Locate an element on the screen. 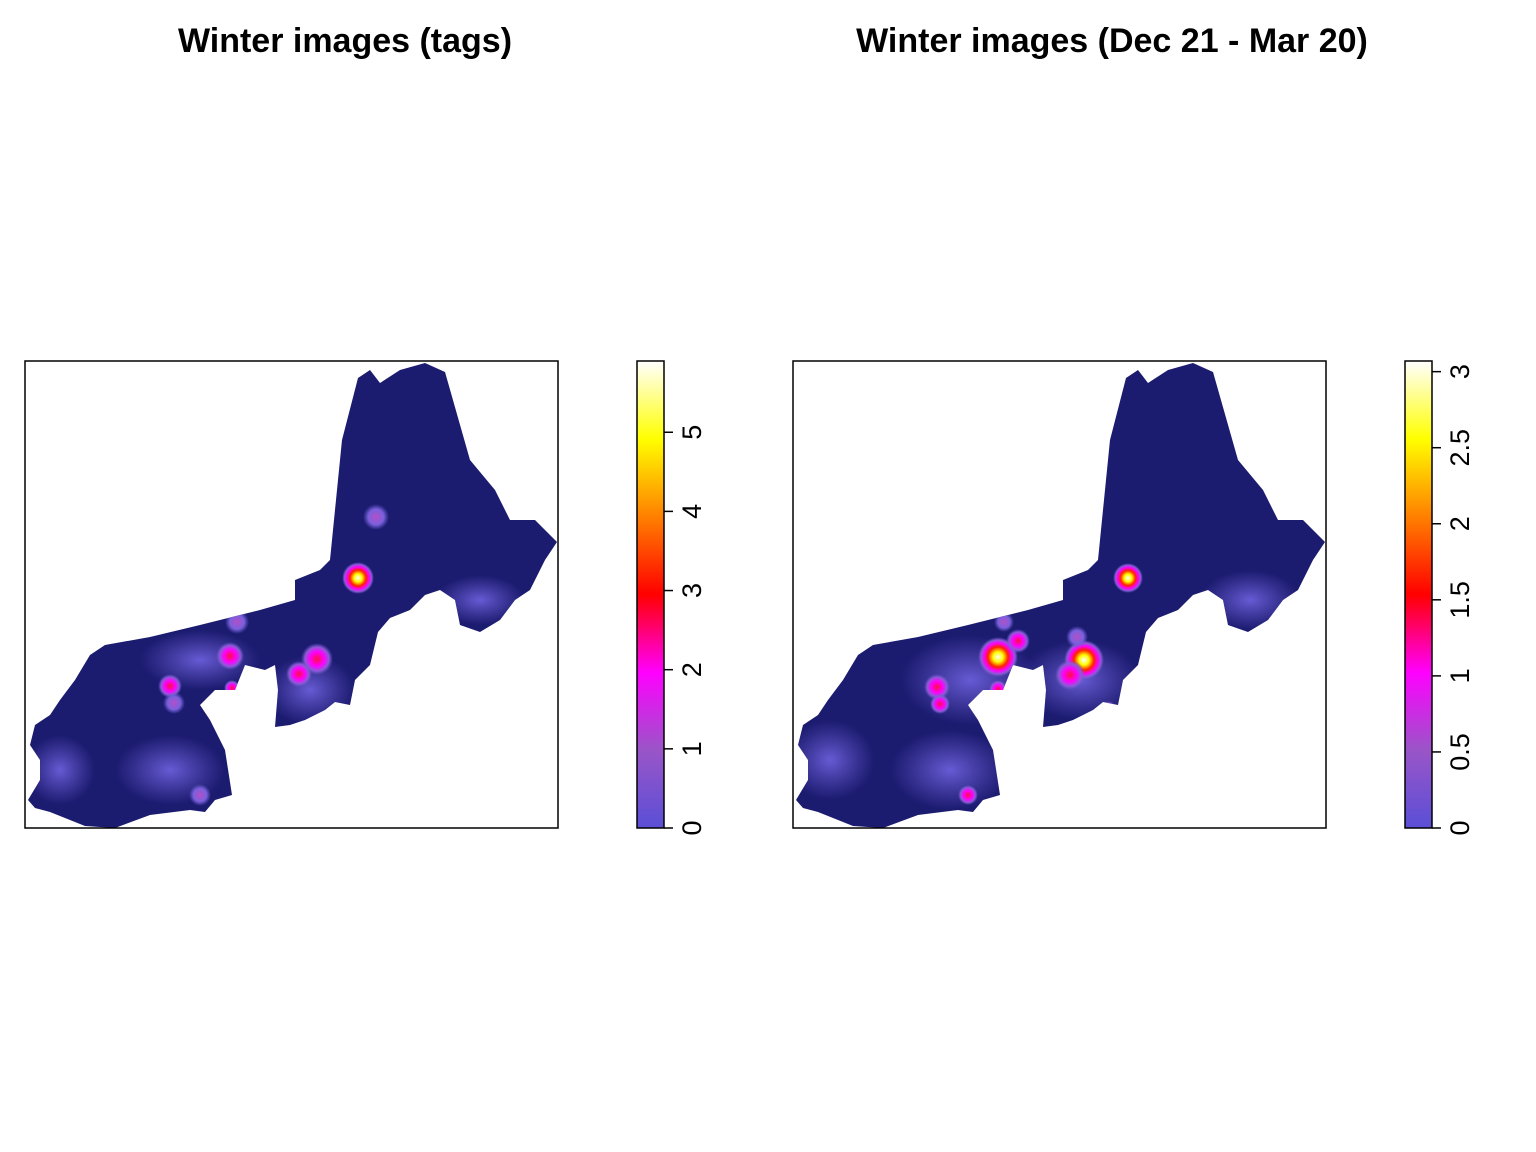 The height and width of the screenshot is (1152, 1536). tick-label: 2.5 is located at coordinates (1460, 448).